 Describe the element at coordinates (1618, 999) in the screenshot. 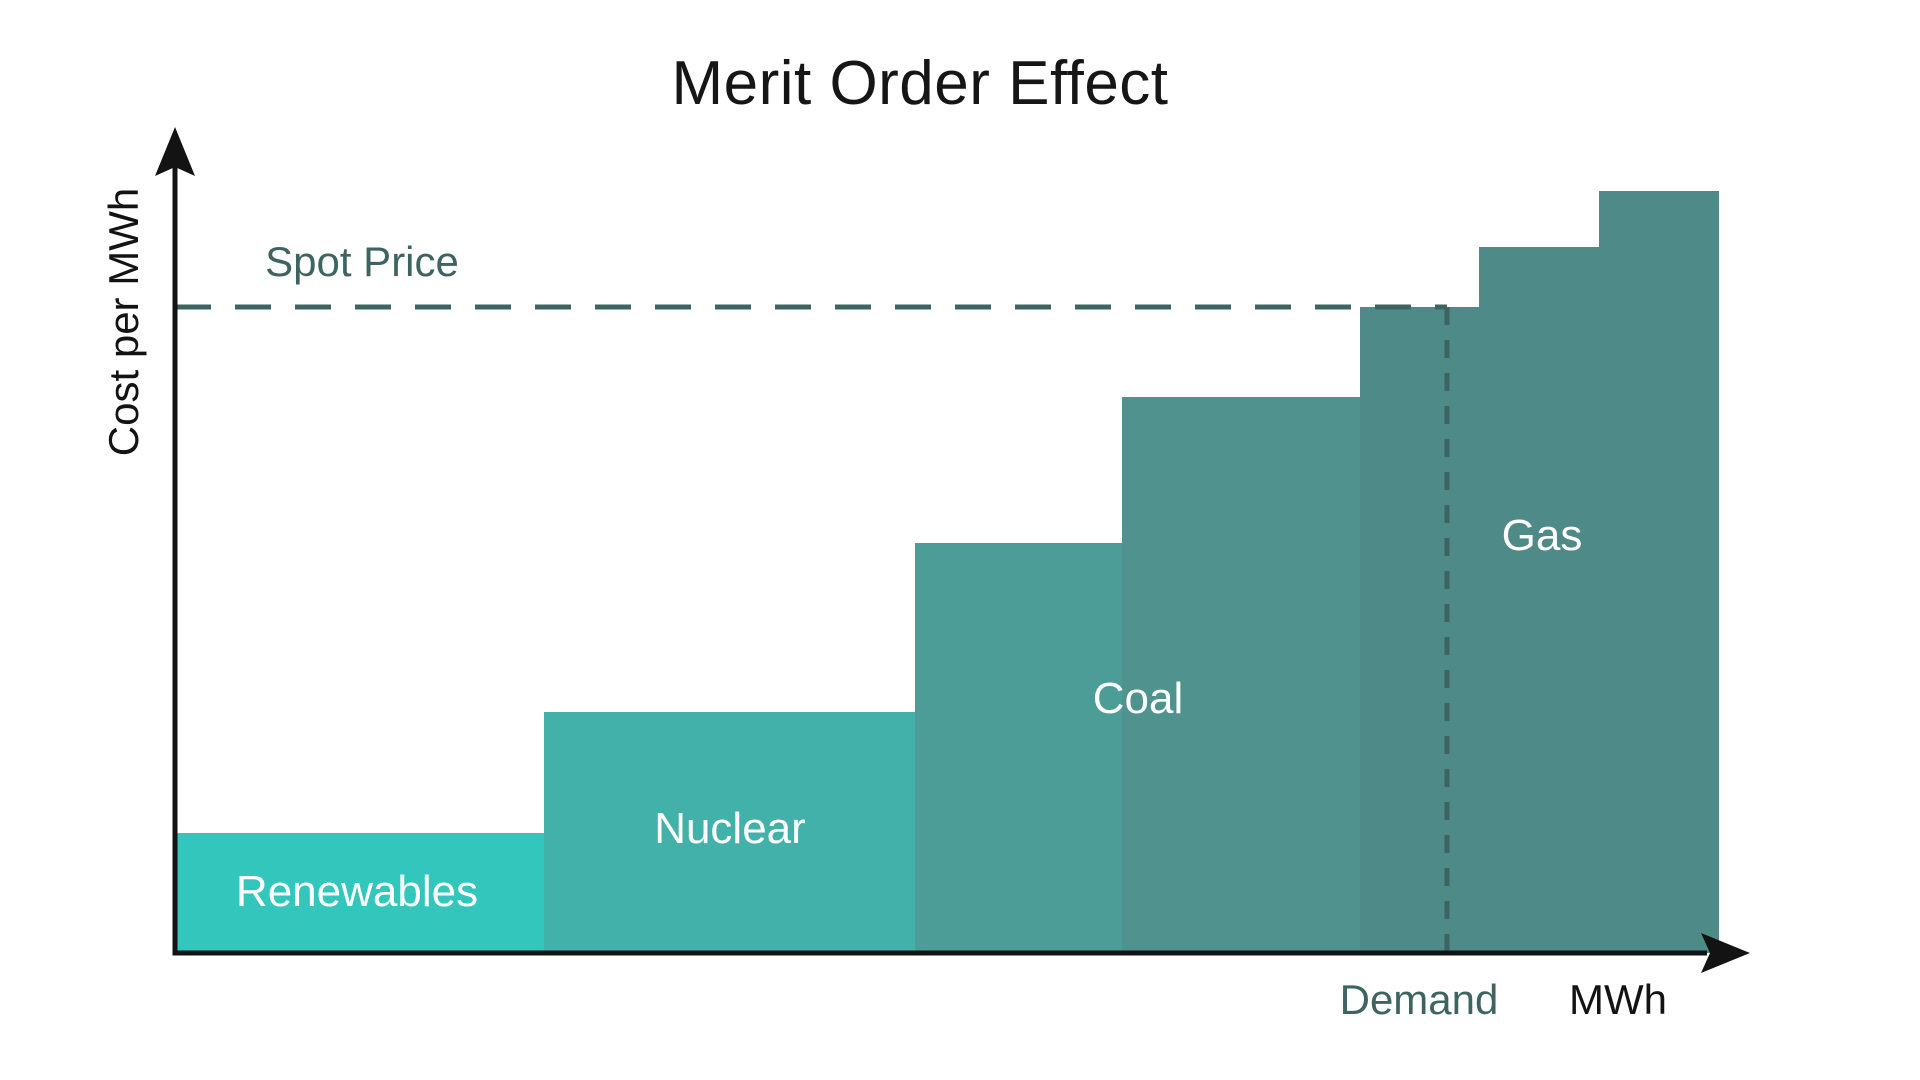

I see `x-axis-label: MWh` at that location.